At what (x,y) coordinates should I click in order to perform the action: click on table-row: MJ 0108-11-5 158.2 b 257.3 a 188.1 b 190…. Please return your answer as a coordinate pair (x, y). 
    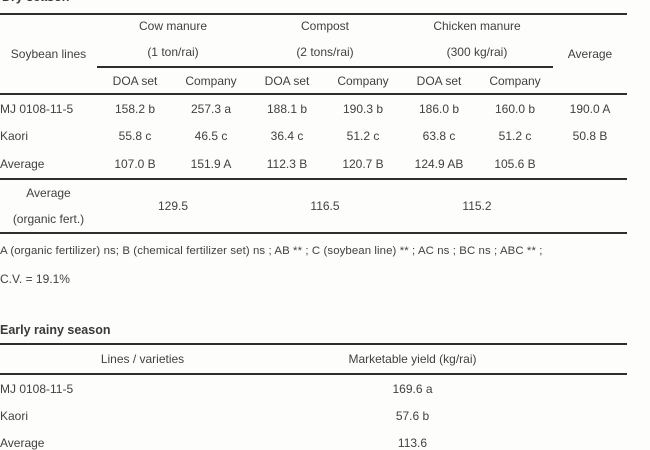
    Looking at the image, I should click on (313, 108).